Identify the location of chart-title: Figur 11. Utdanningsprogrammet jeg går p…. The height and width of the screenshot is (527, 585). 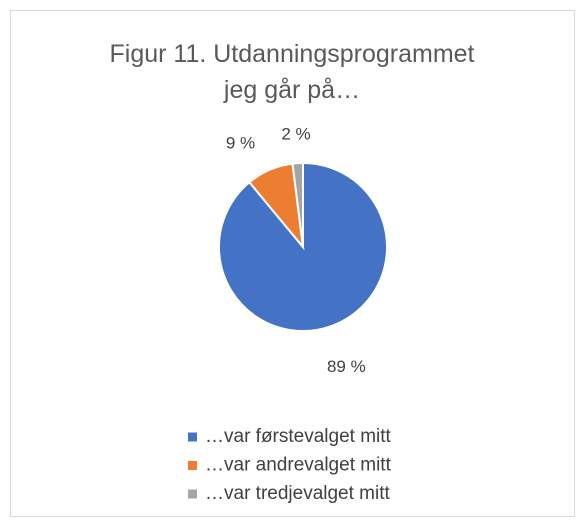
(292, 72).